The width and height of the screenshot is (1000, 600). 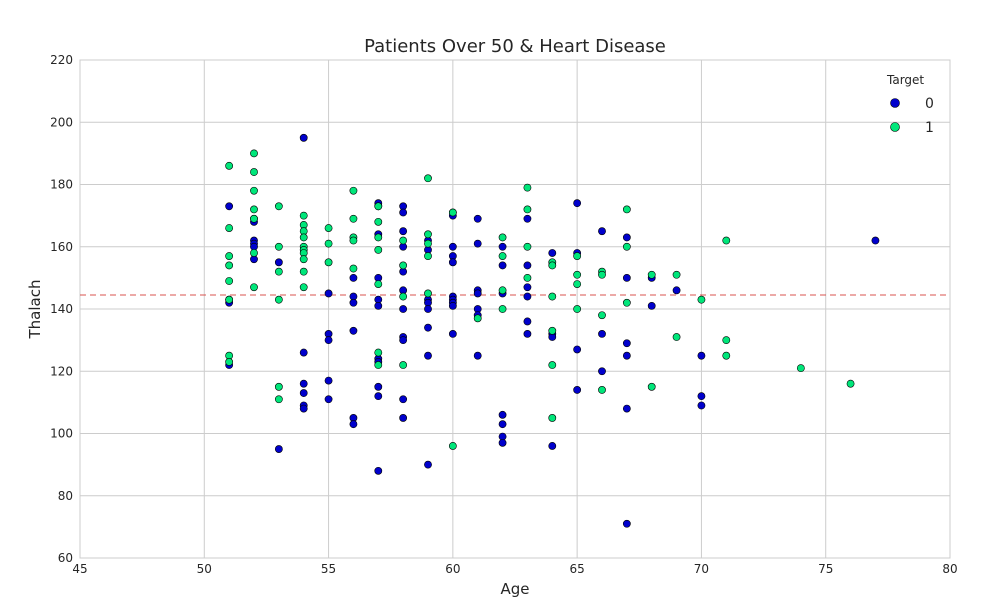 I want to click on y-tick-label: 60, so click(x=65, y=558).